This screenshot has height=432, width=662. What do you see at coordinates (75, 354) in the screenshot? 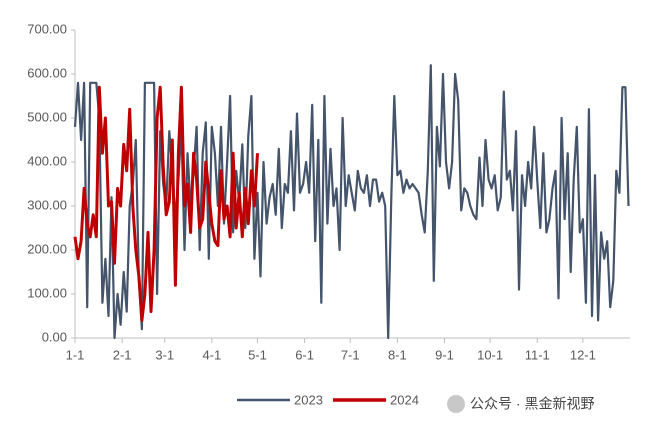
I see `x-tick-label: 1-1` at bounding box center [75, 354].